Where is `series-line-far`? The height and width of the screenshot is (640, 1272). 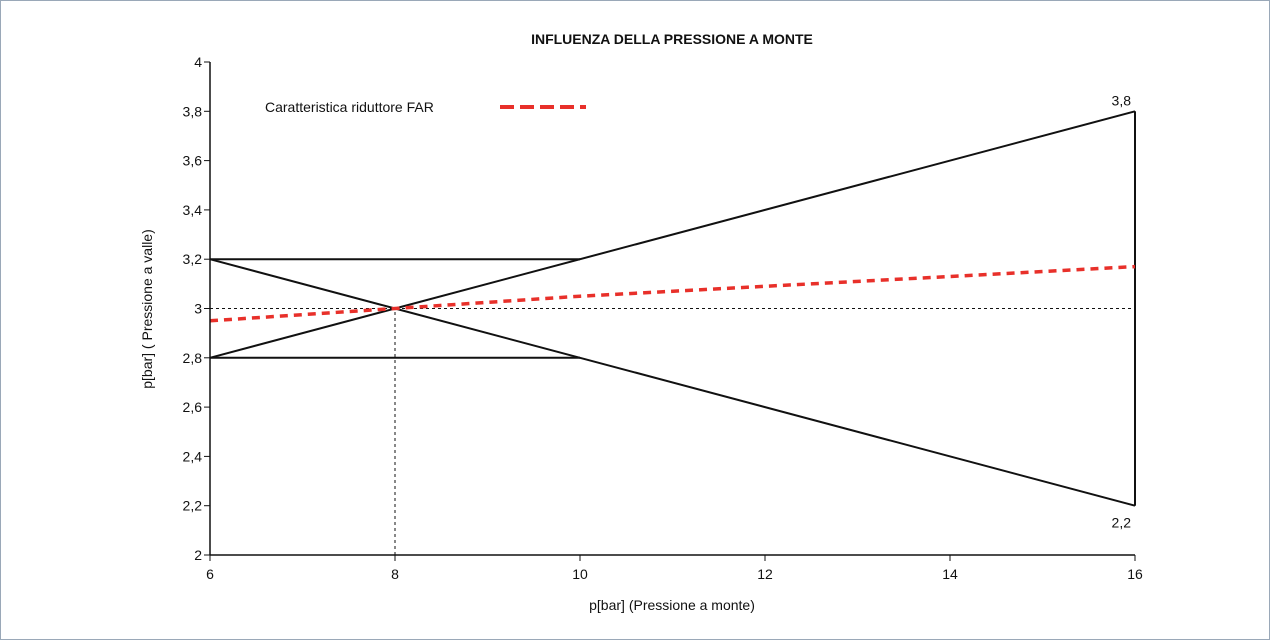
series-line-far is located at coordinates (672, 293).